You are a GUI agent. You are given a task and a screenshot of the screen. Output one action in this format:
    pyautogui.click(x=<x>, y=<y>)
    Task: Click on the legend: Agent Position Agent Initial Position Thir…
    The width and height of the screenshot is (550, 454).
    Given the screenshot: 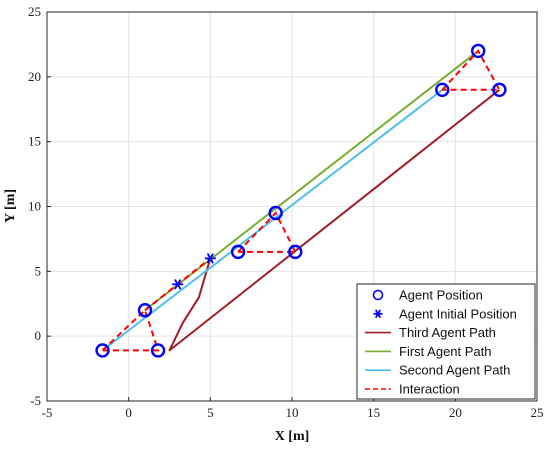 What is the action you would take?
    pyautogui.click(x=446, y=341)
    